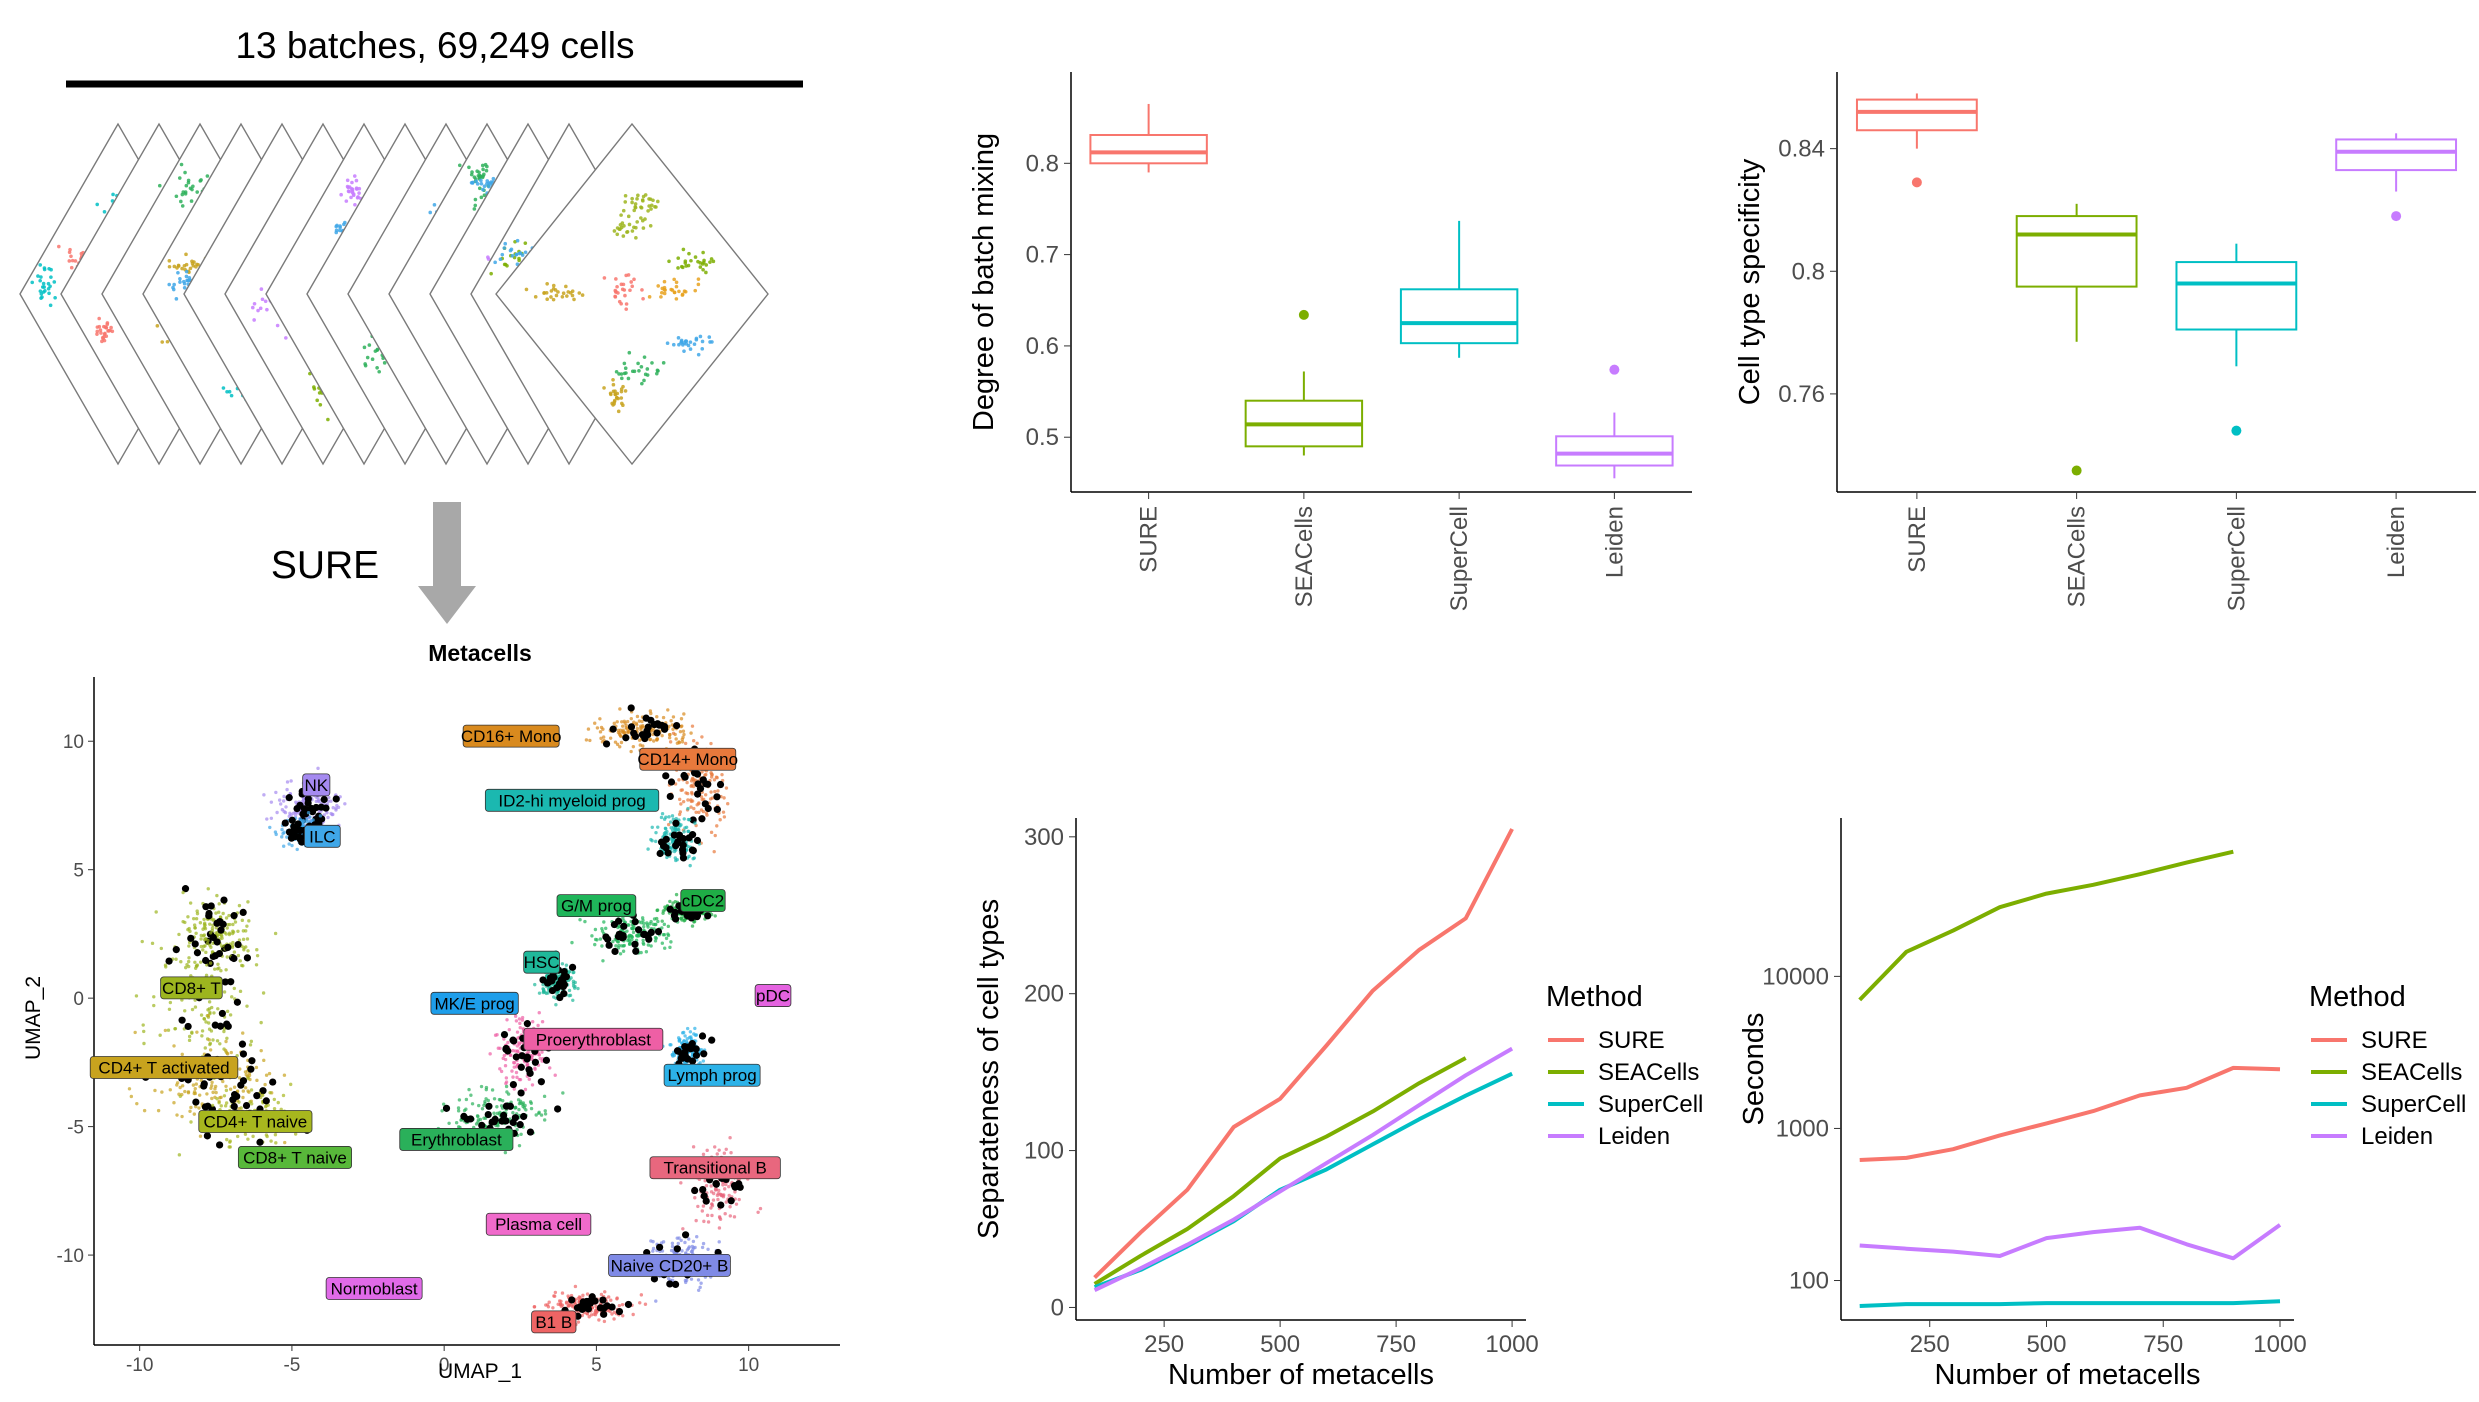 This screenshot has height=1402, width=2479. Describe the element at coordinates (1930, 1344) in the screenshot. I see `x-tick-label: 250` at that location.